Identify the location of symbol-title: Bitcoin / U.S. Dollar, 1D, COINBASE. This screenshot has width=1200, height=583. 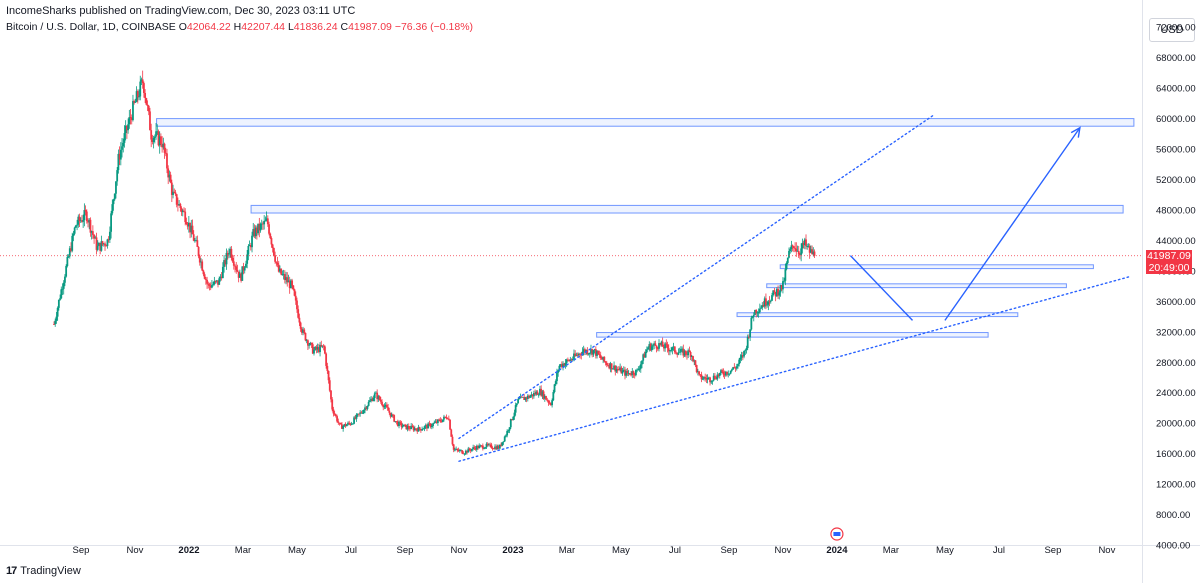
(91, 27).